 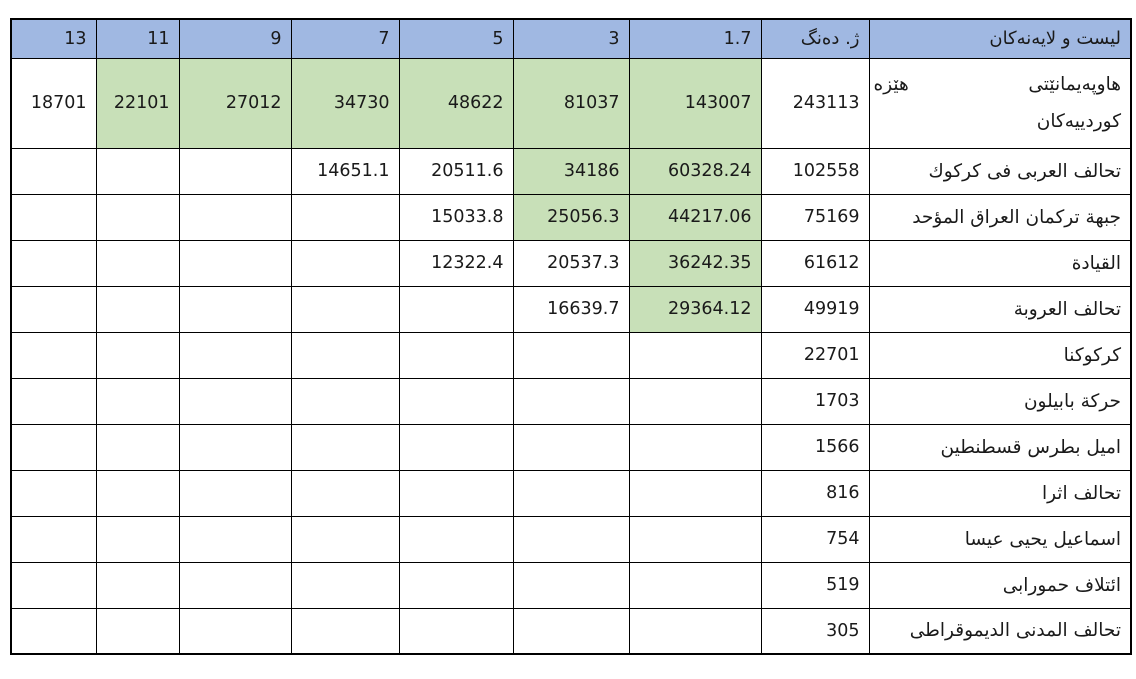 What do you see at coordinates (815, 539) in the screenshot?
I see `votes-cell: 754` at bounding box center [815, 539].